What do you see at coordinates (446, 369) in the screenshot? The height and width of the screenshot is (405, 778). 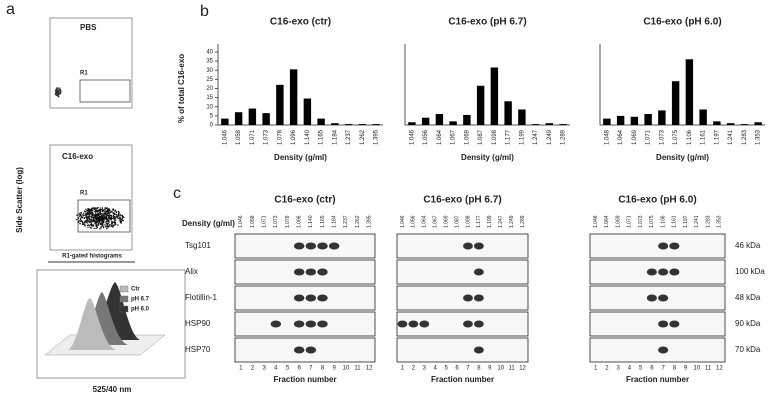 I see `fraction-number: 5` at bounding box center [446, 369].